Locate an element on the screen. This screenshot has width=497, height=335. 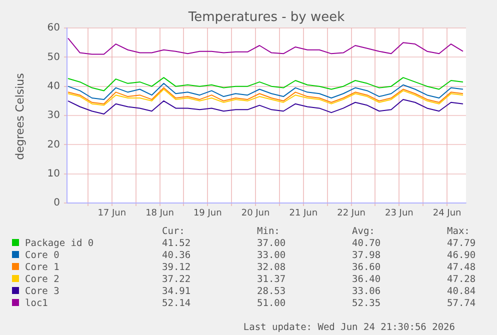
y-tick-label: 50 is located at coordinates (53, 57).